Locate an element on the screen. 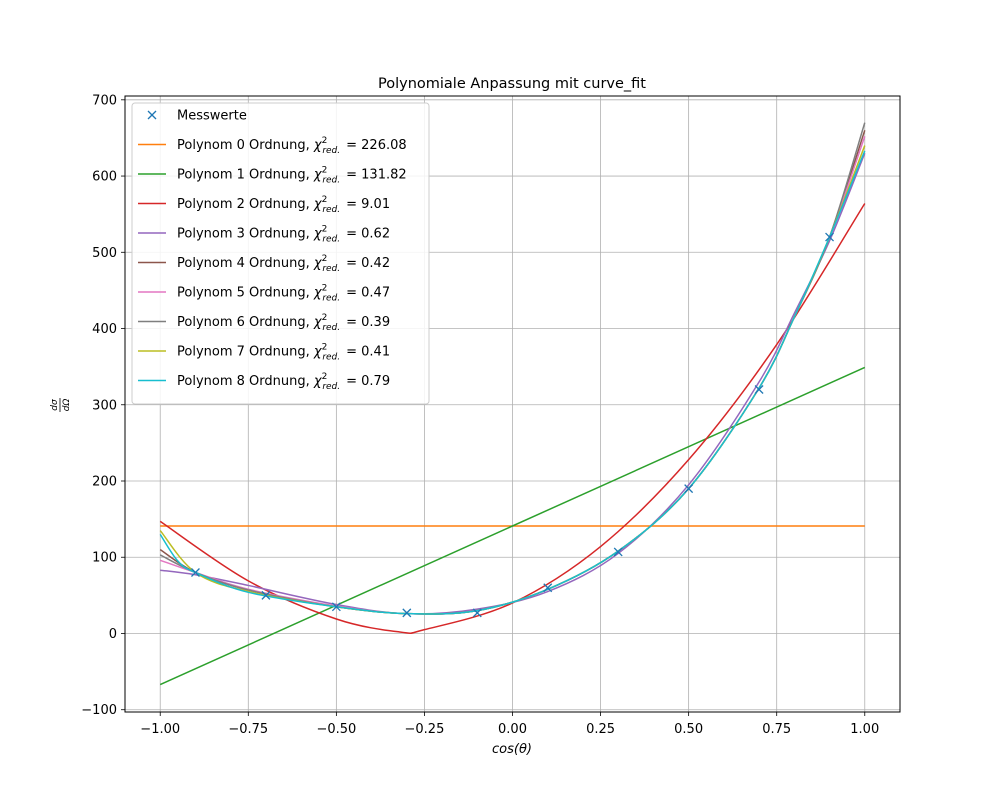 This screenshot has width=1000, height=804. x-tick-label: −0.50 is located at coordinates (336, 729).